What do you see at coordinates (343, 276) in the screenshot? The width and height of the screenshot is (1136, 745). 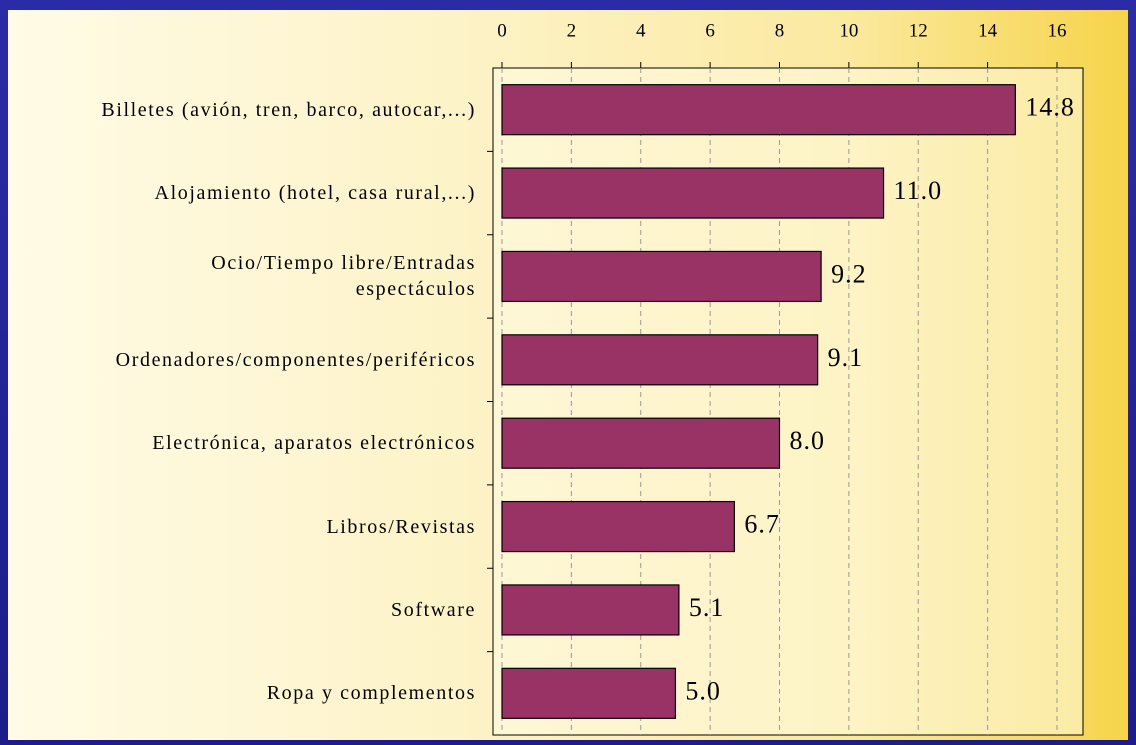 I see `category-label: Ocio/Tiempo libre/Entradas espectáculos` at bounding box center [343, 276].